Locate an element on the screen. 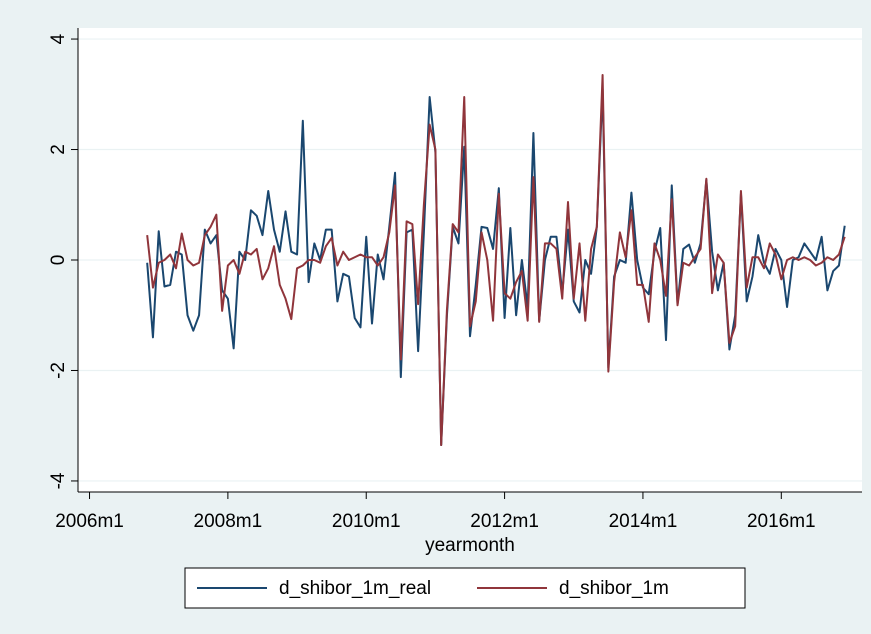 This screenshot has width=871, height=634. legend-label: d_shibor_1m_real is located at coordinates (355, 588).